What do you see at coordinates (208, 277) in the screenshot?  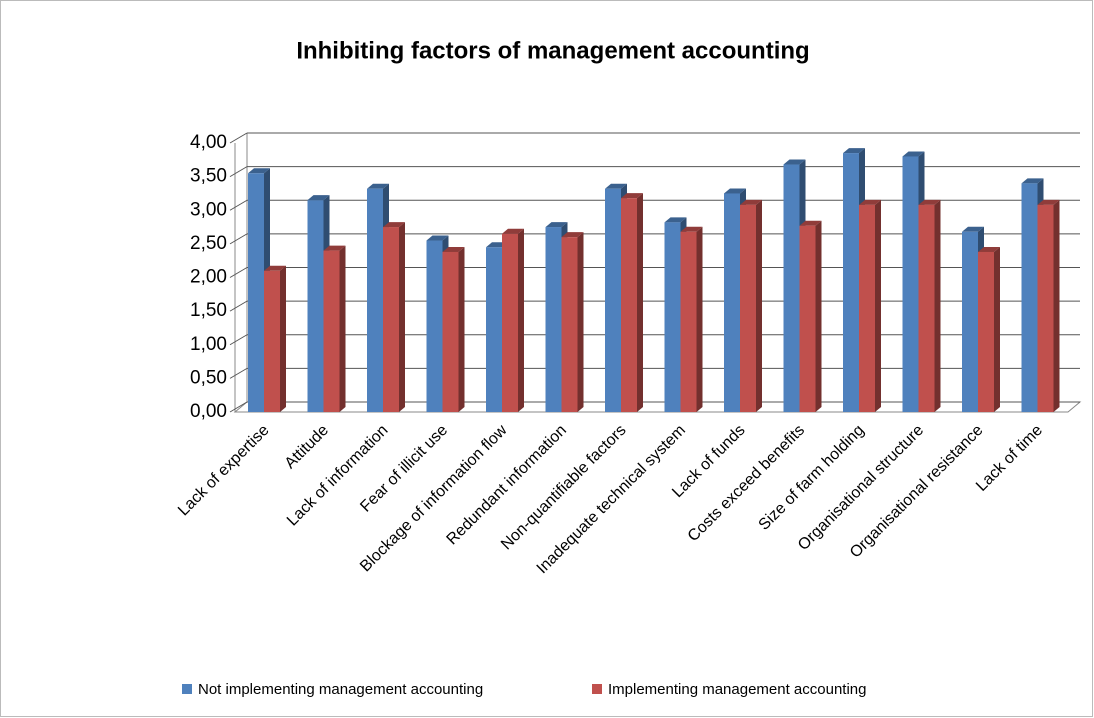 I see `y-tick-label: 2,00` at bounding box center [208, 277].